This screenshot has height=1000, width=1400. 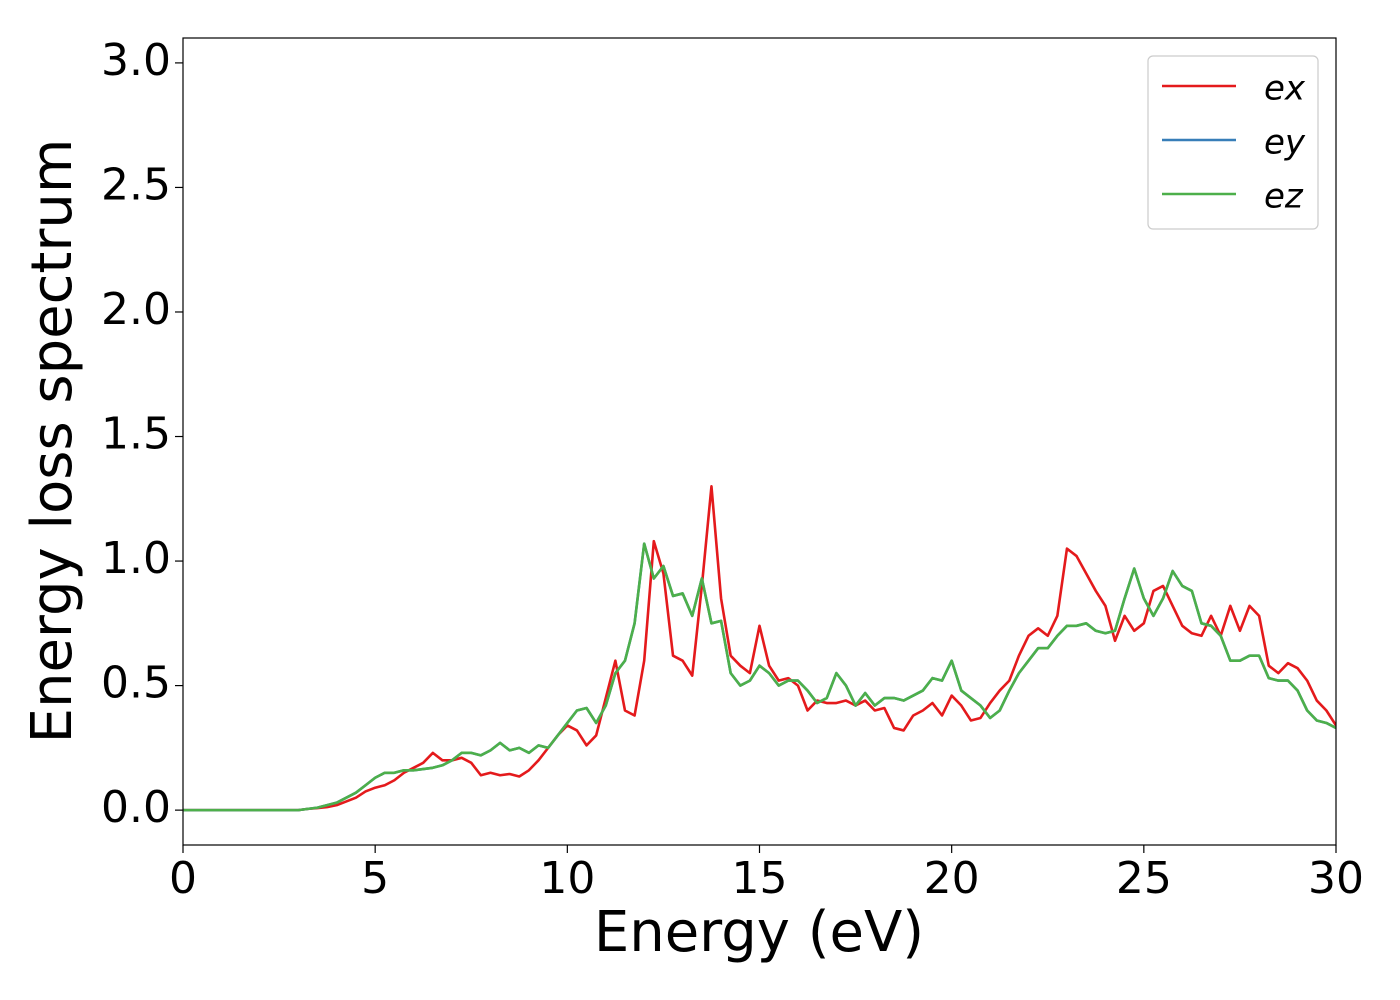 I want to click on x-tick-label: 10, so click(x=567, y=878).